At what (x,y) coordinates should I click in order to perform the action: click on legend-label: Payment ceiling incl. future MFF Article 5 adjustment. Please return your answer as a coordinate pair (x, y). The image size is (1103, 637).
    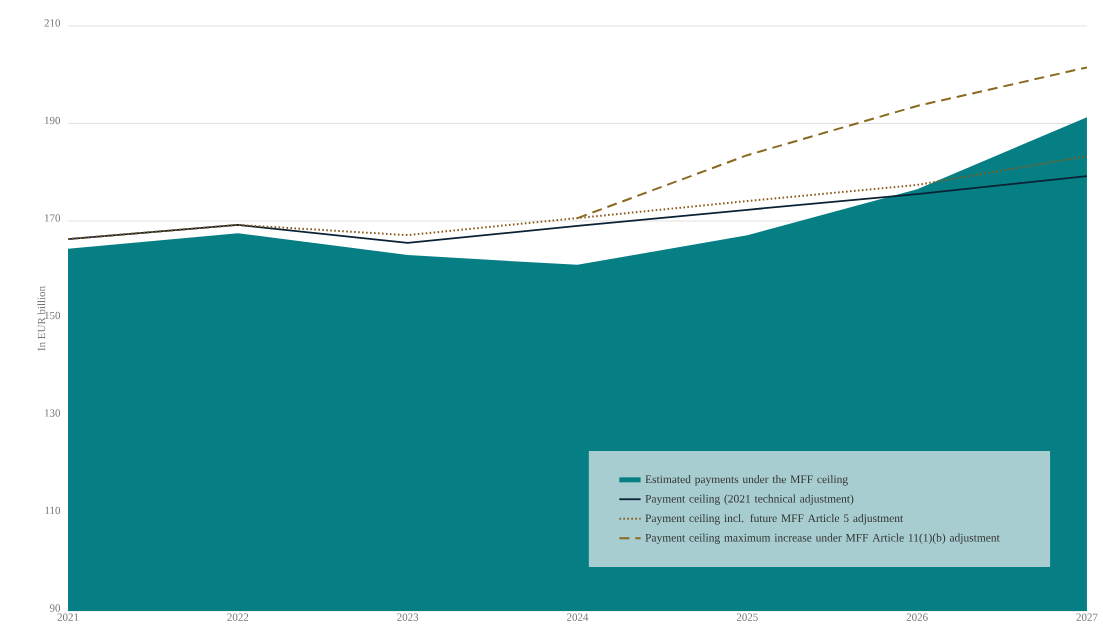
    Looking at the image, I should click on (774, 519).